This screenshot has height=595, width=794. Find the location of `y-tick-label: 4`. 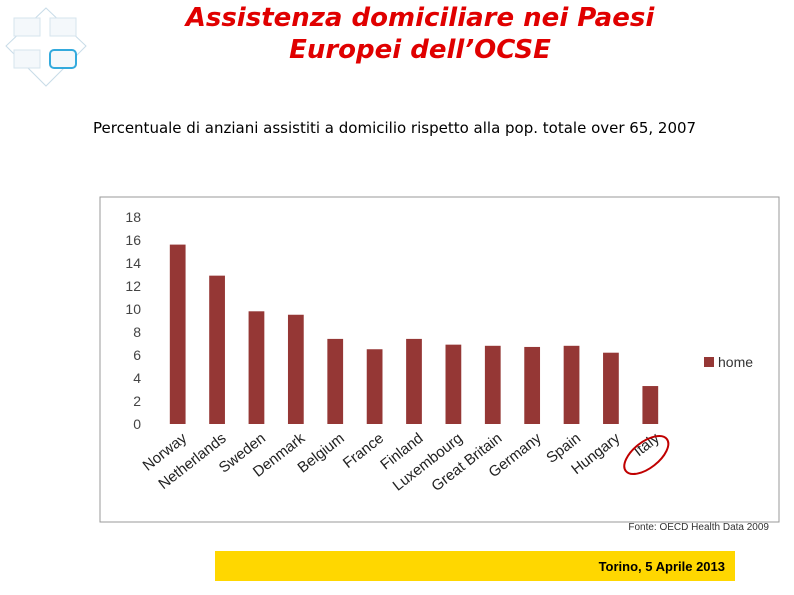

y-tick-label: 4 is located at coordinates (137, 378).